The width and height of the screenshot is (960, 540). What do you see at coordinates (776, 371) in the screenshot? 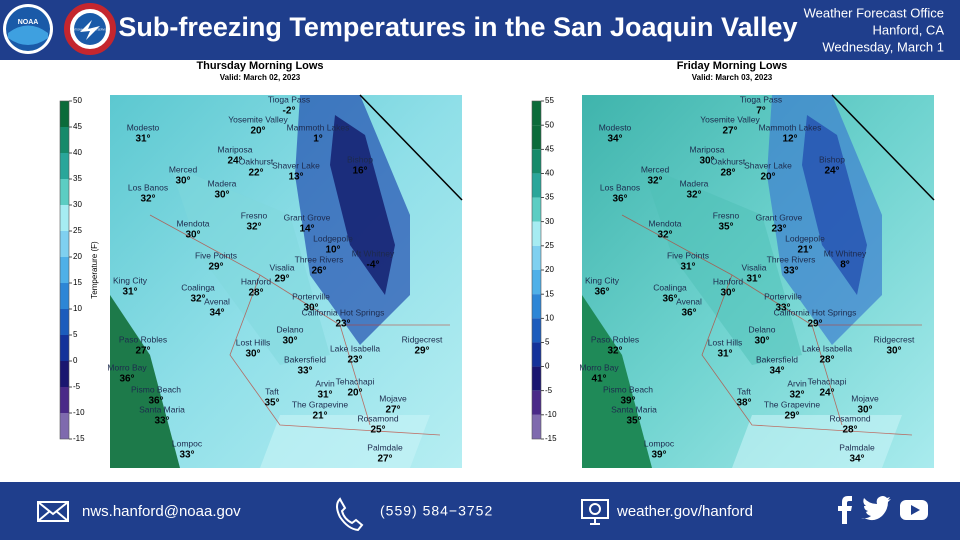
I see `city-temp: 34°` at bounding box center [776, 371].